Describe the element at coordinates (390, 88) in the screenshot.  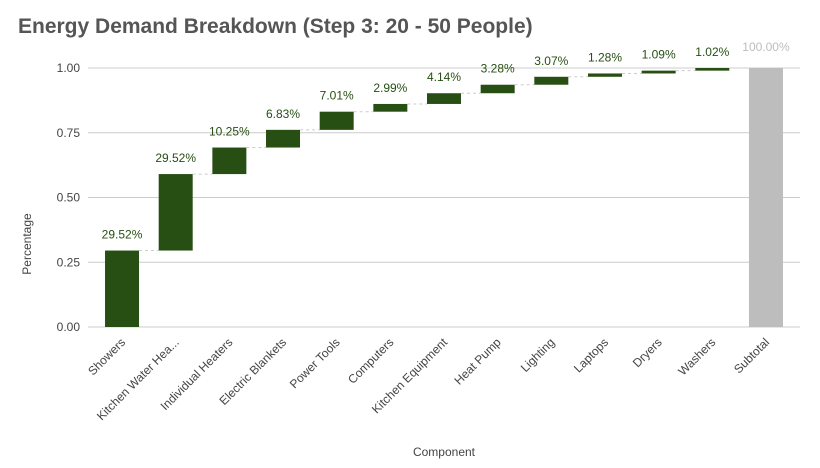
I see `value-label: 2.99%` at that location.